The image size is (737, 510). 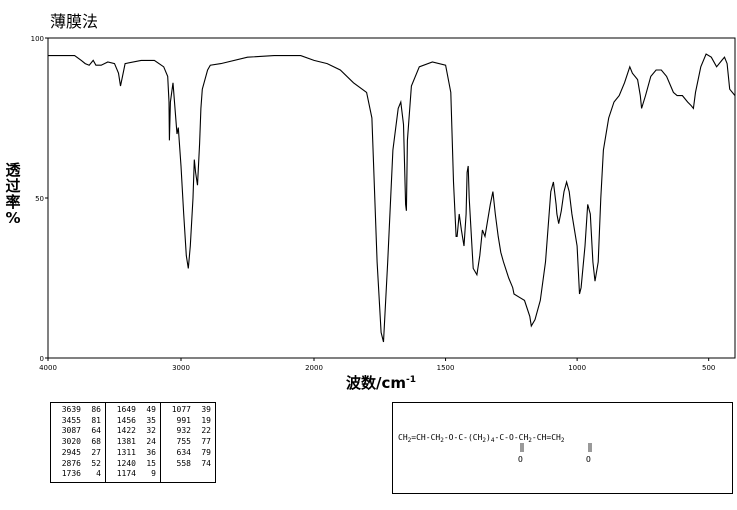 What do you see at coordinates (206, 431) in the screenshot?
I see `peak-transmittance: 22` at bounding box center [206, 431].